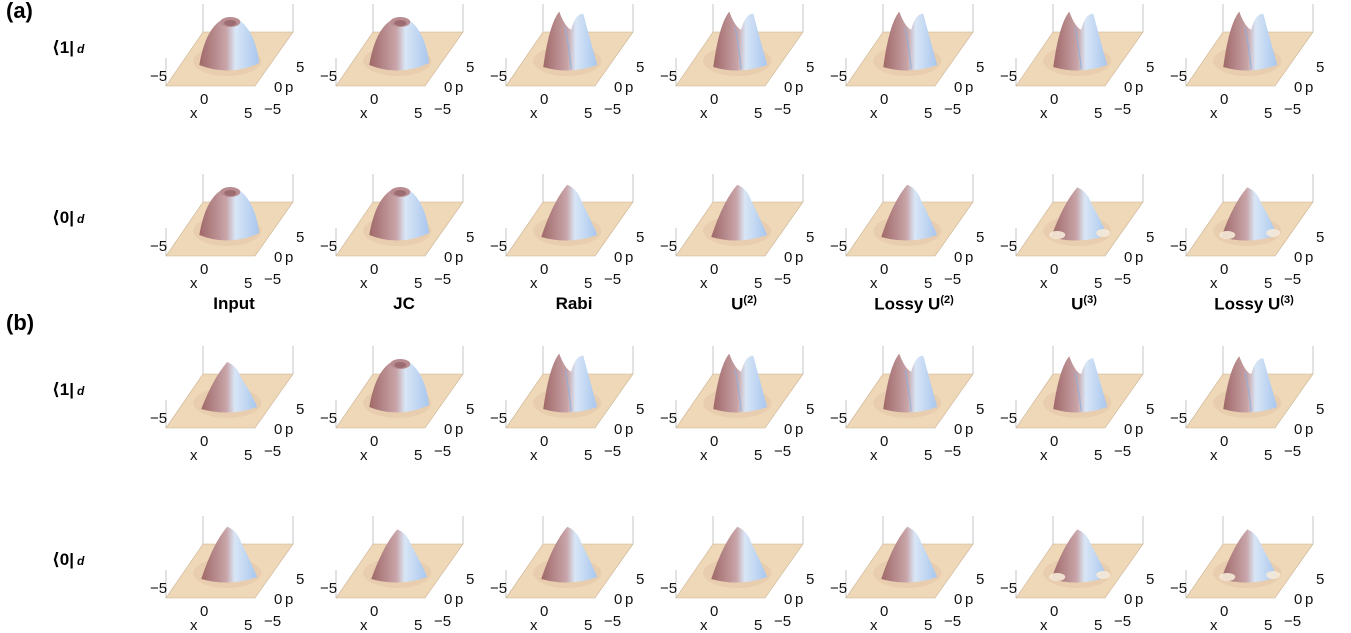 This screenshot has height=633, width=1351. I want to click on row-label-bra: ⟨0|, so click(63, 559).